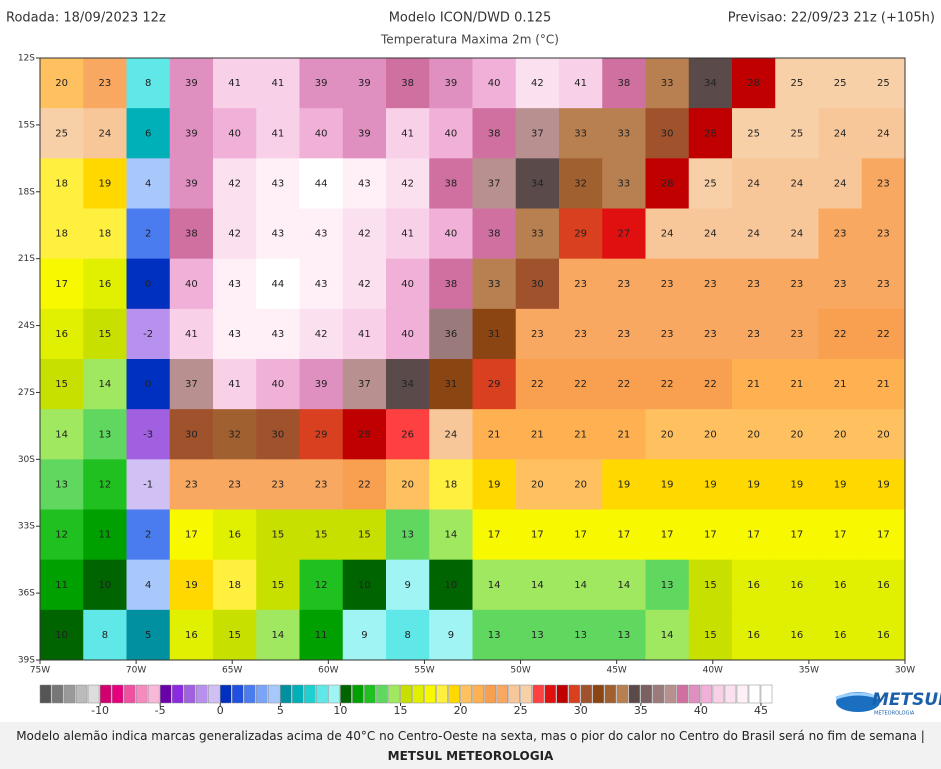 The width and height of the screenshot is (941, 769). I want to click on temp-value: 36, so click(451, 334).